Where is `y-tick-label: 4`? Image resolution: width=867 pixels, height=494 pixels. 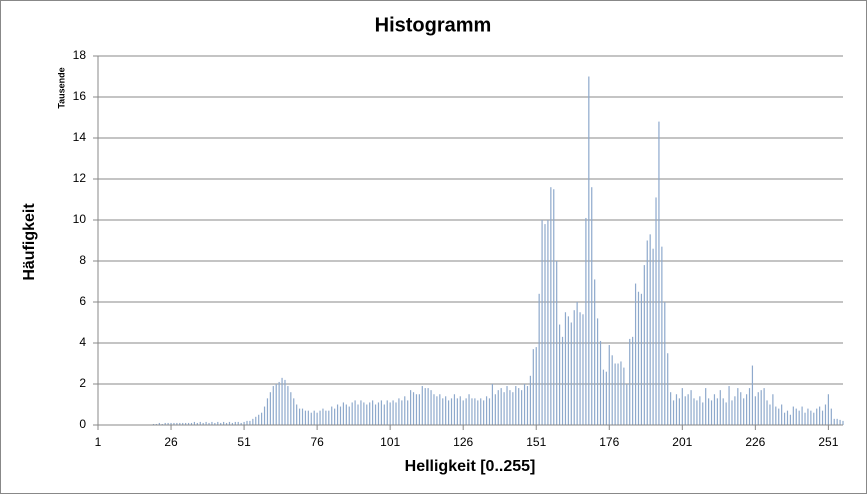 y-tick-label: 4 is located at coordinates (82, 342).